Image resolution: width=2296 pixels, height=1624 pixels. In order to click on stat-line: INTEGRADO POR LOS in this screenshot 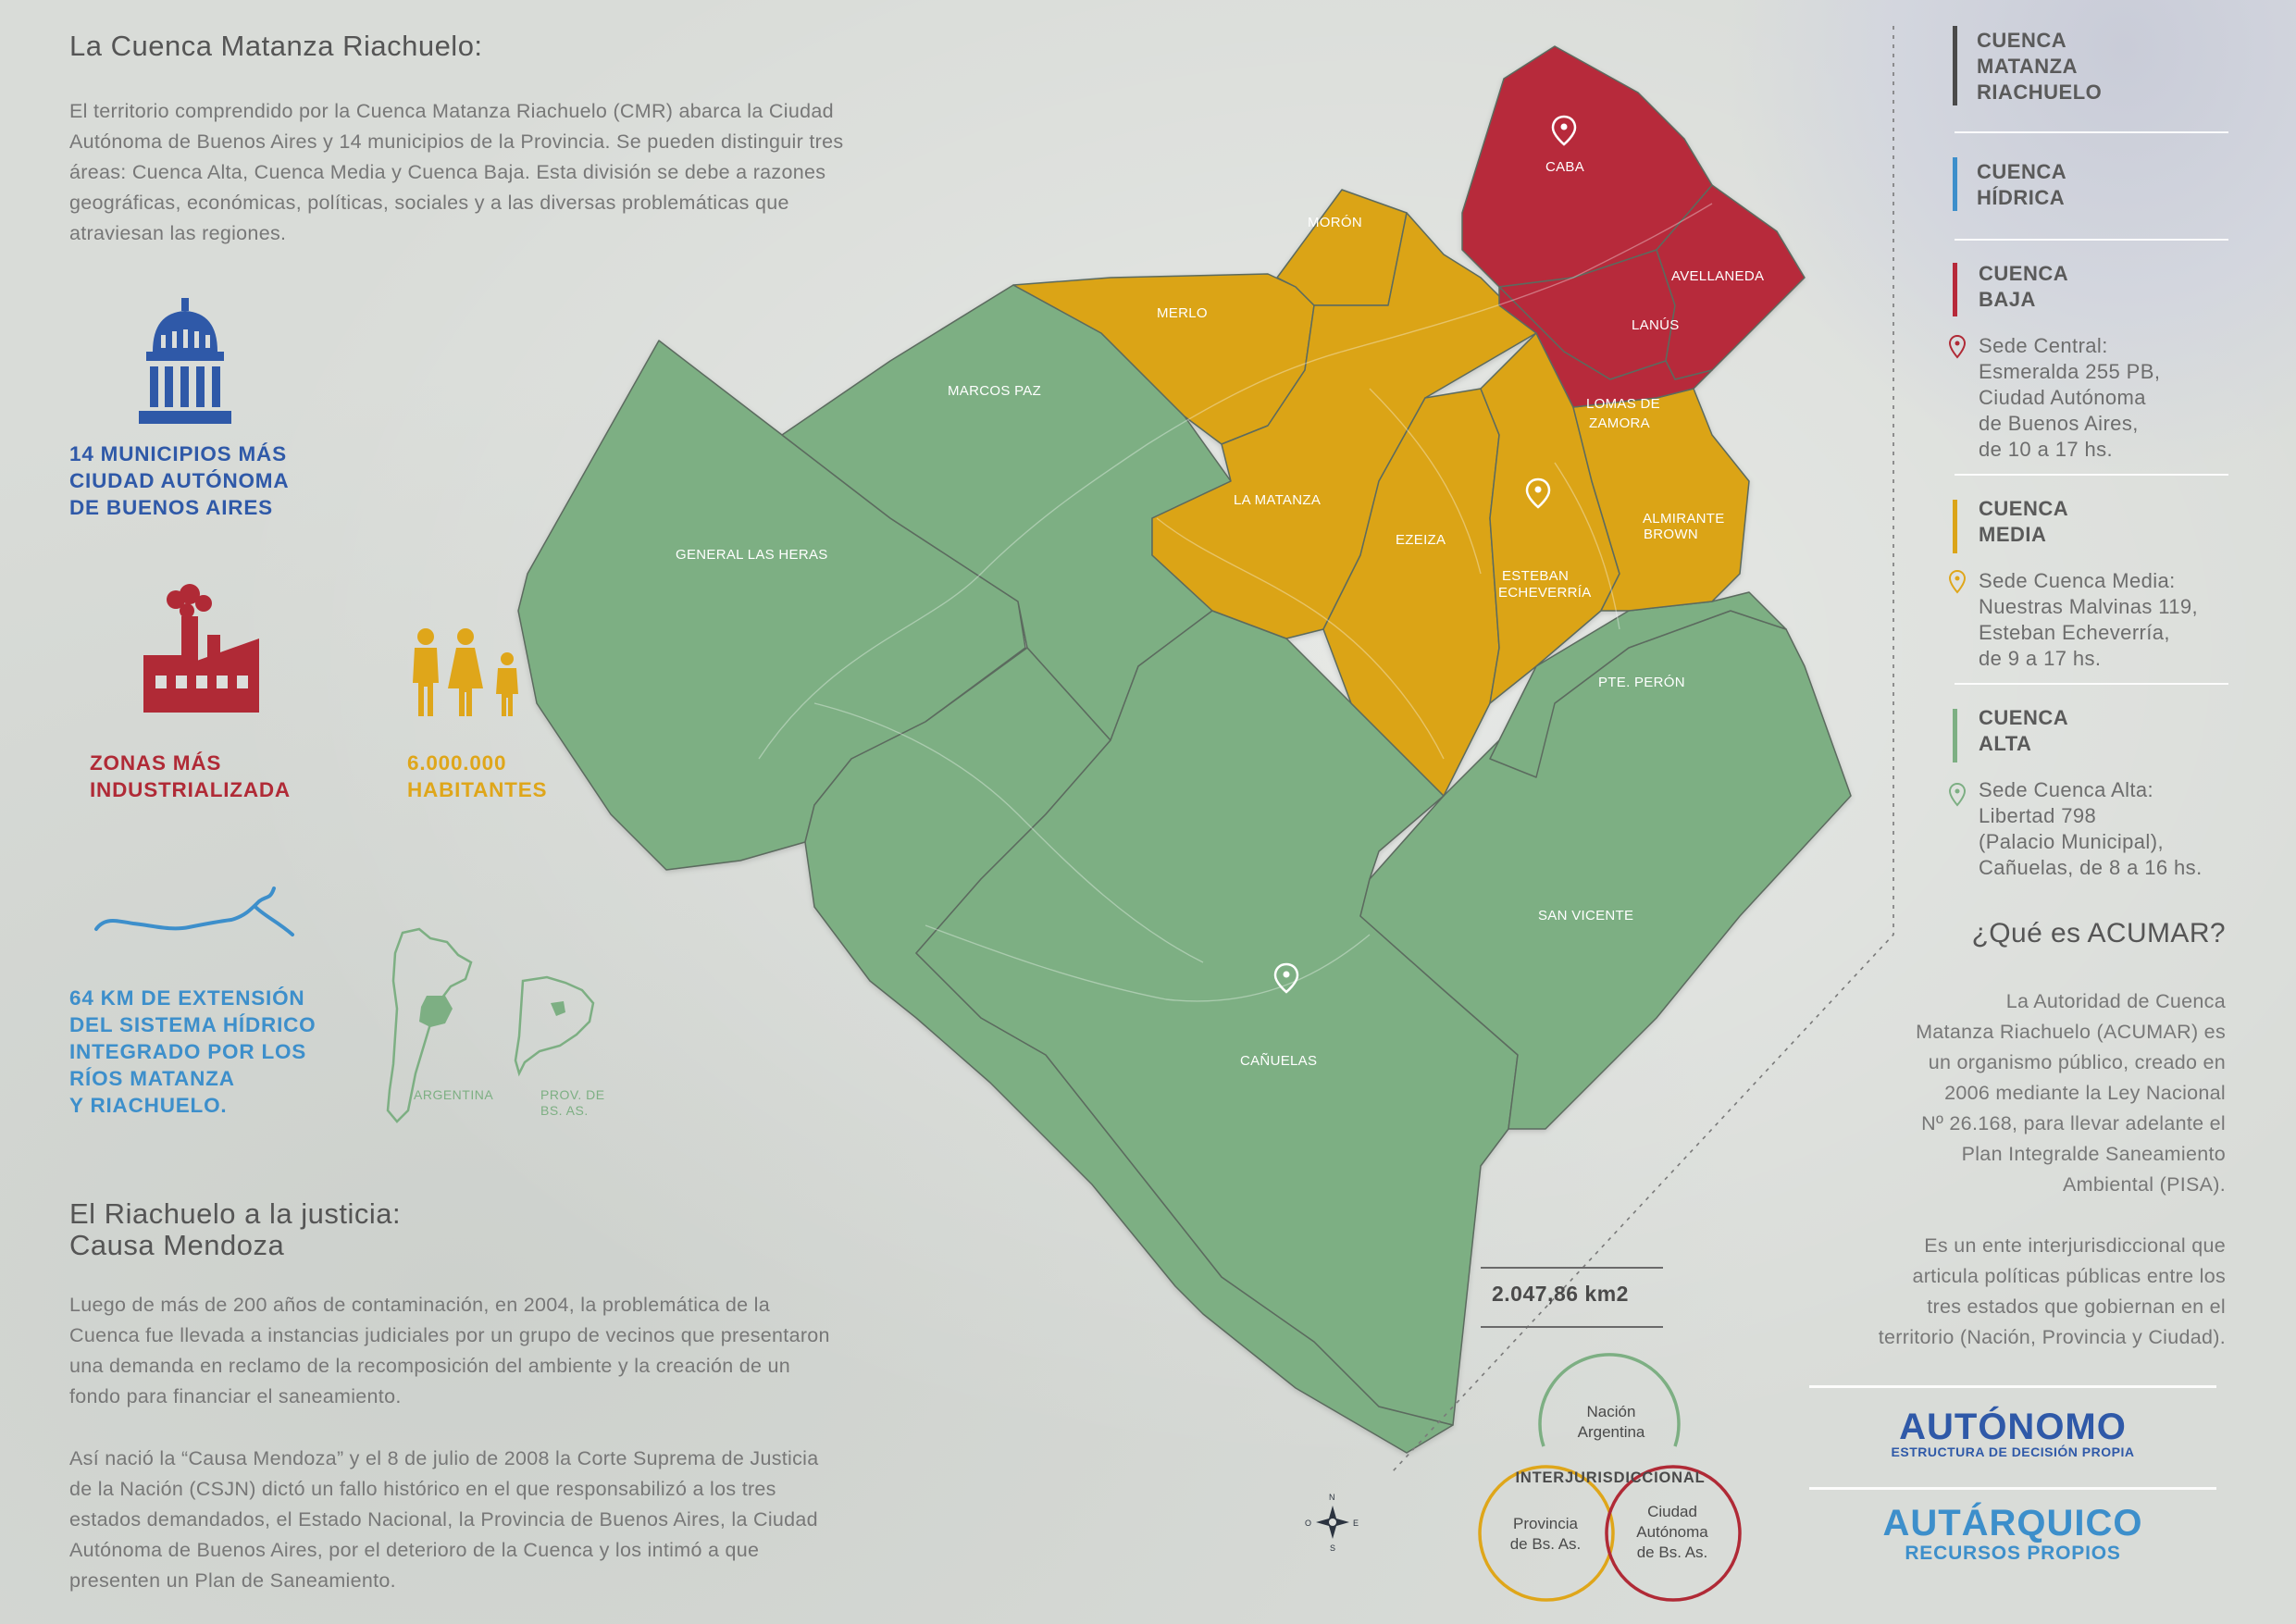, I will do `click(188, 1051)`.